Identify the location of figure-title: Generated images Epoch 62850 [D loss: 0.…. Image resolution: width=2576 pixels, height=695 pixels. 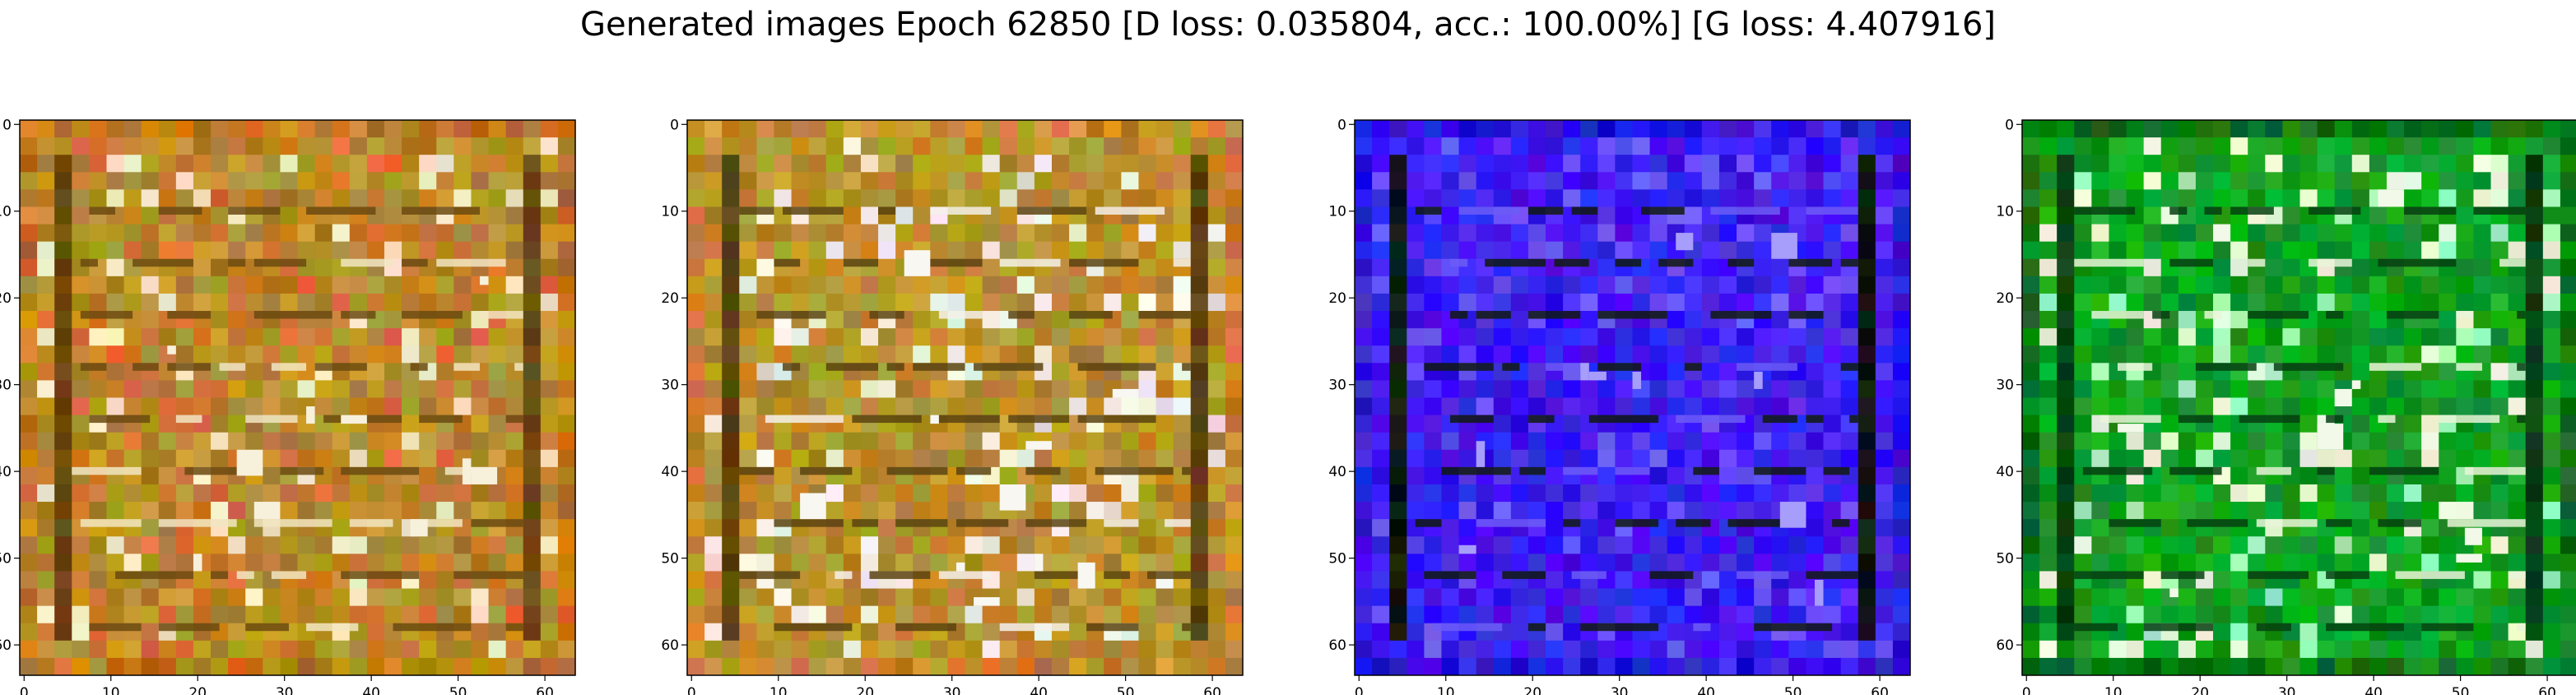
(1288, 25).